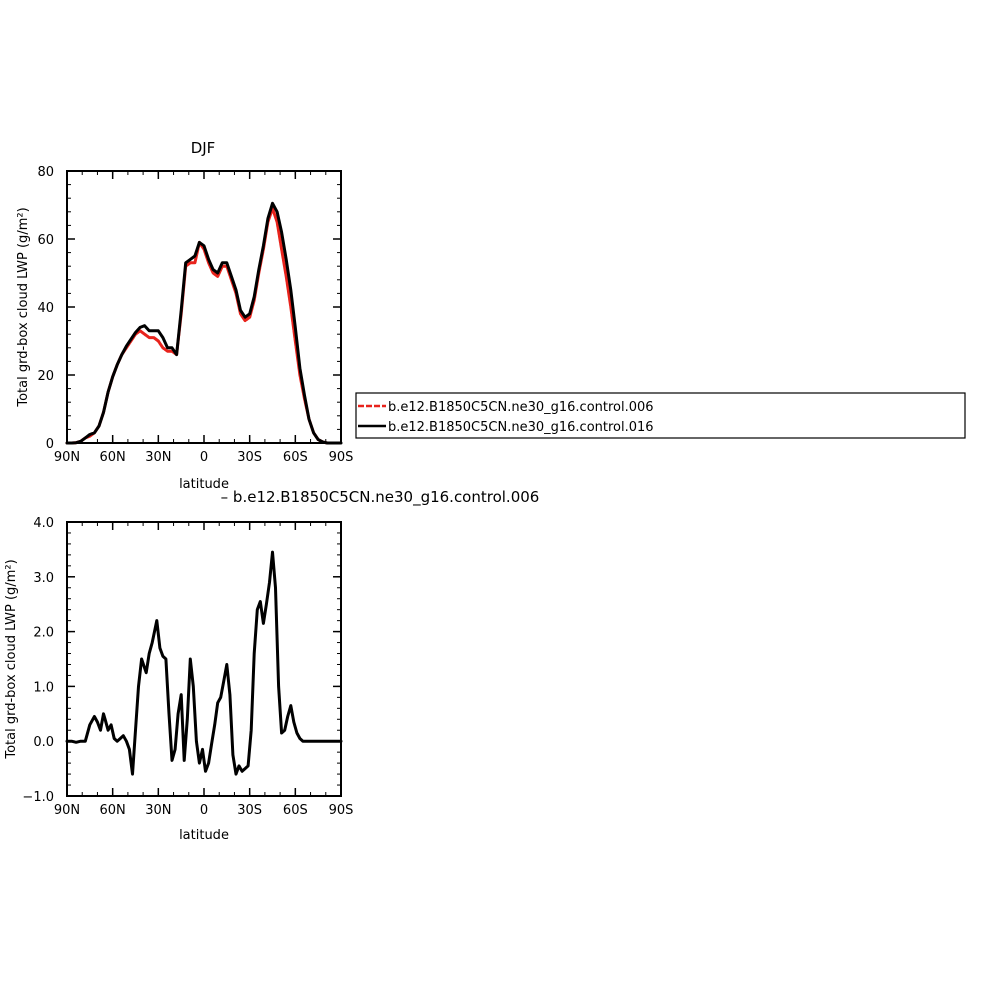 The image size is (981, 981). Describe the element at coordinates (45, 172) in the screenshot. I see `y-tick-label: 80` at that location.